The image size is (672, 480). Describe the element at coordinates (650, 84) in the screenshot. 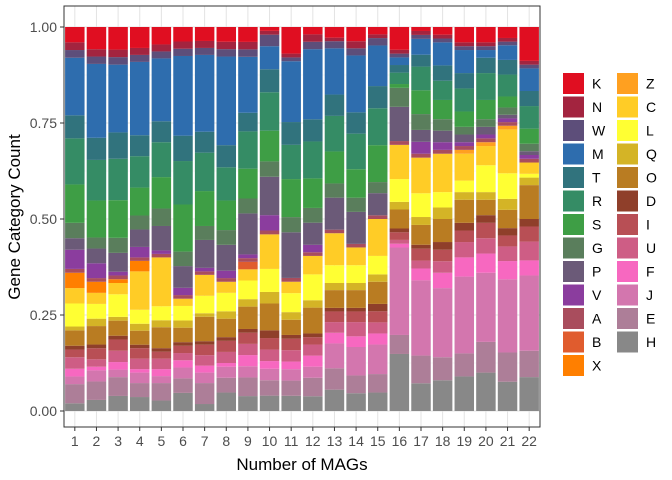

I see `legend-label: Z` at that location.